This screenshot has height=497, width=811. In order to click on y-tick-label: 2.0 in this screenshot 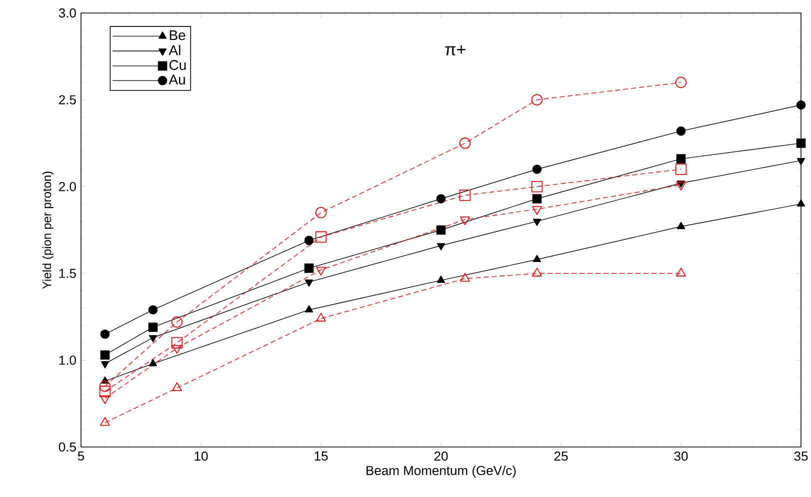, I will do `click(67, 187)`.